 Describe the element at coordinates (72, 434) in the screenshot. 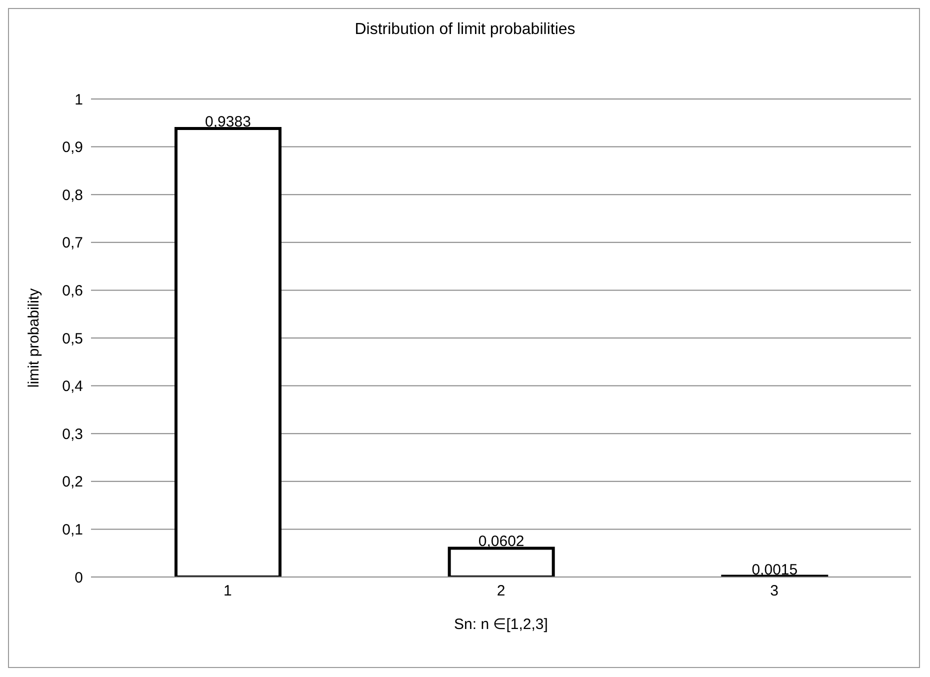

I see `y-tick-label: 0,3` at that location.